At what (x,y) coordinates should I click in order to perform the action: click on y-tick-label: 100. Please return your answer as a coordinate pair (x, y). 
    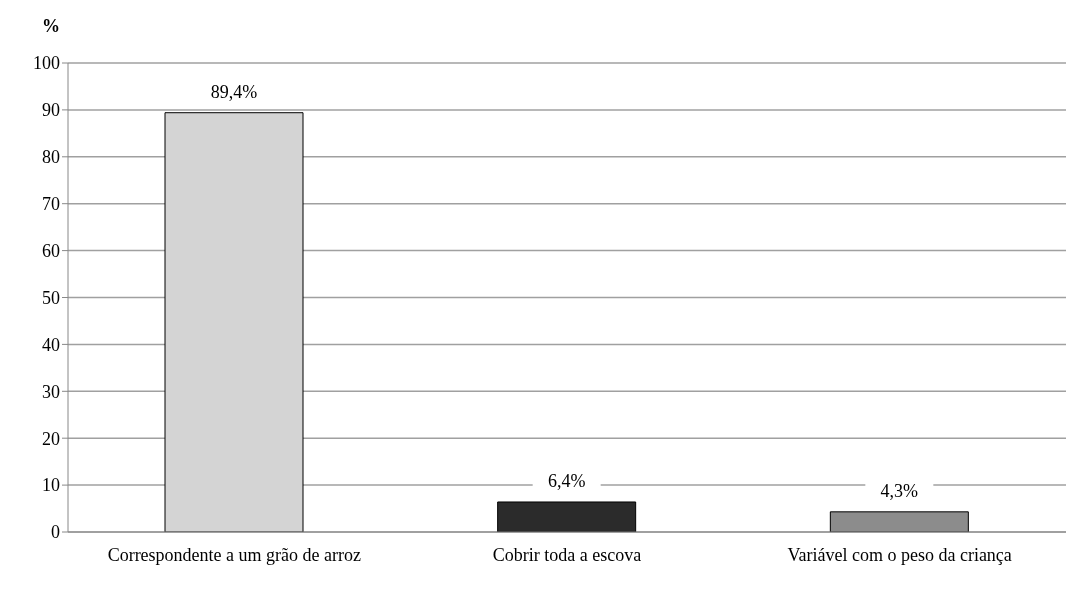
    Looking at the image, I should click on (46, 63).